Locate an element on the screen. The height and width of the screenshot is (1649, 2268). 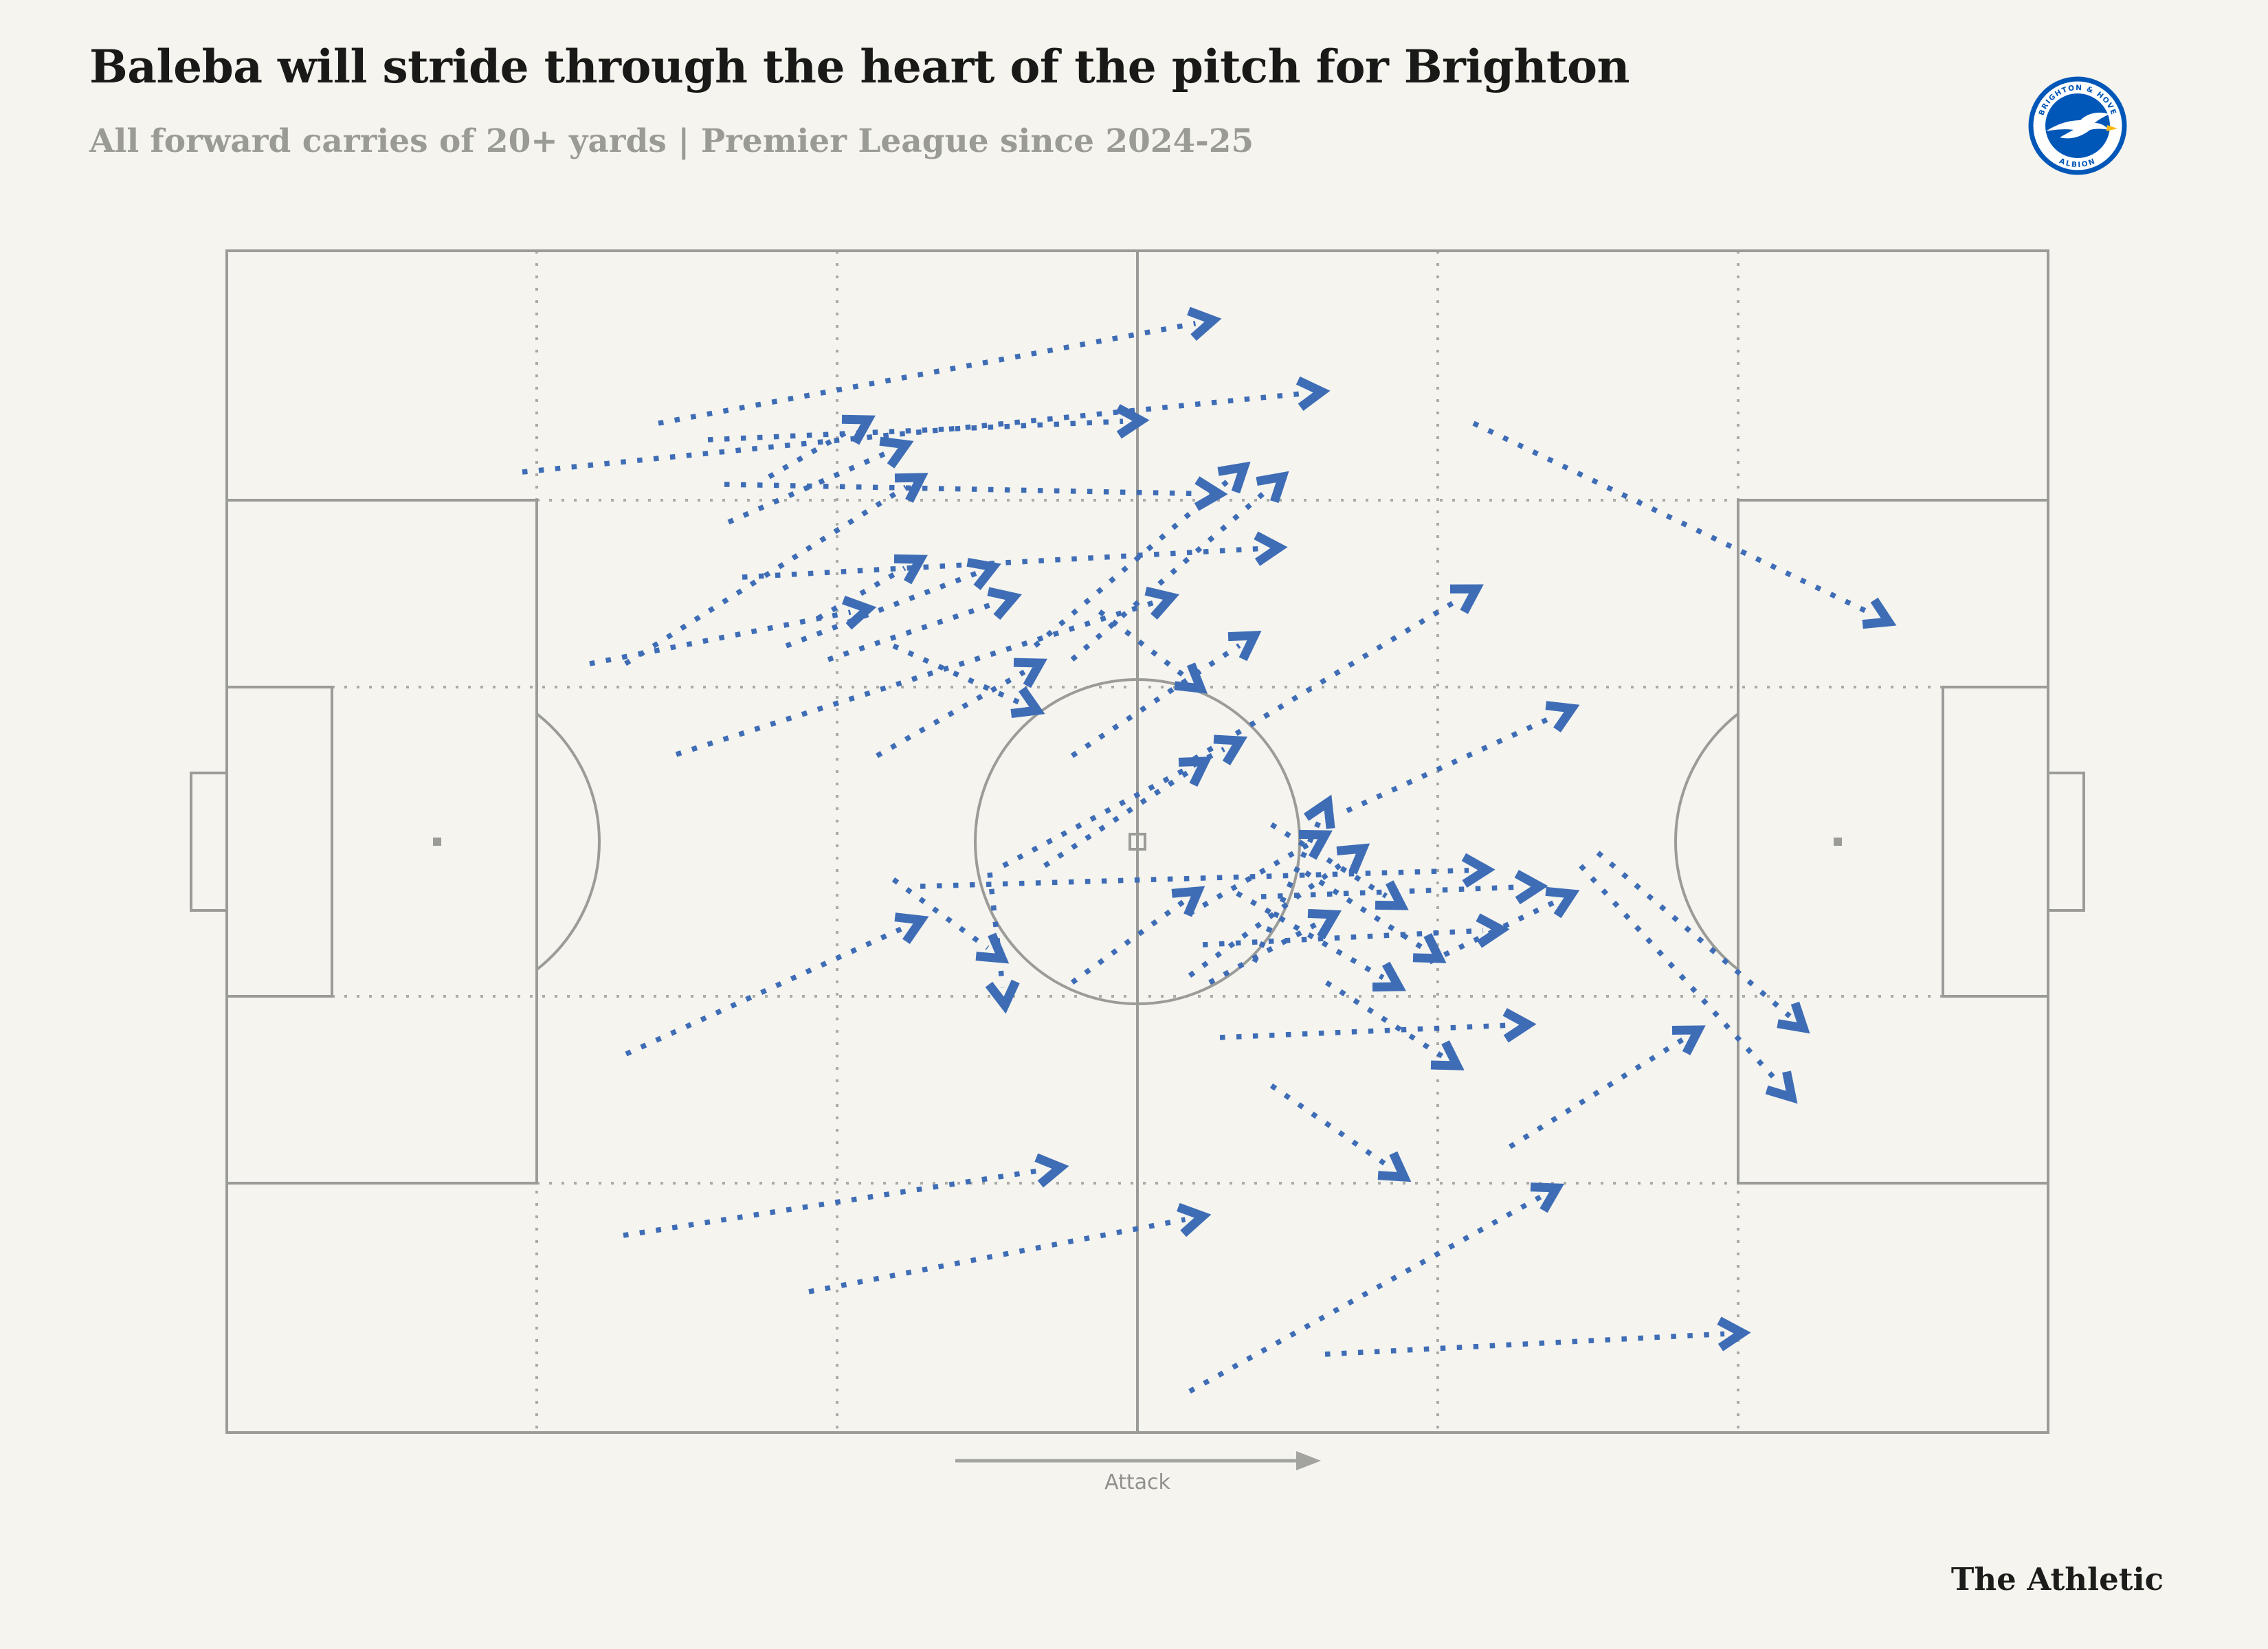
attack-direction-label: Attack is located at coordinates (1137, 1482).